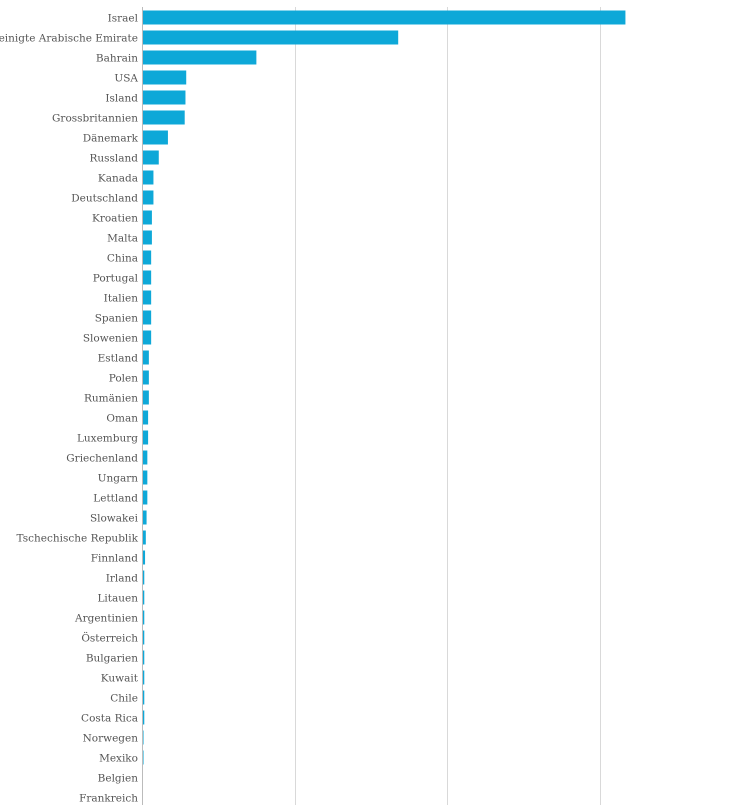  Describe the element at coordinates (113, 158) in the screenshot. I see `category-label-7: Russland` at that location.